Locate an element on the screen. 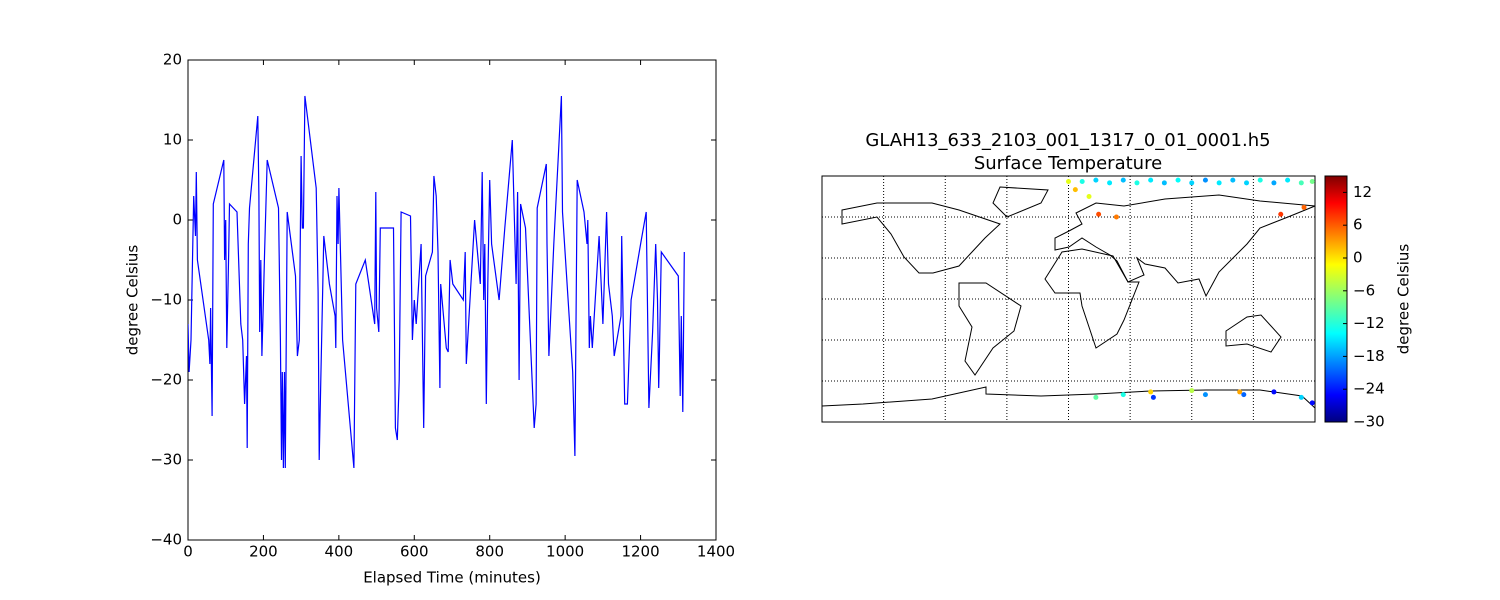 Image resolution: width=1500 pixels, height=600 pixels. colorbar-tick-label: −12 is located at coordinates (1369, 323).